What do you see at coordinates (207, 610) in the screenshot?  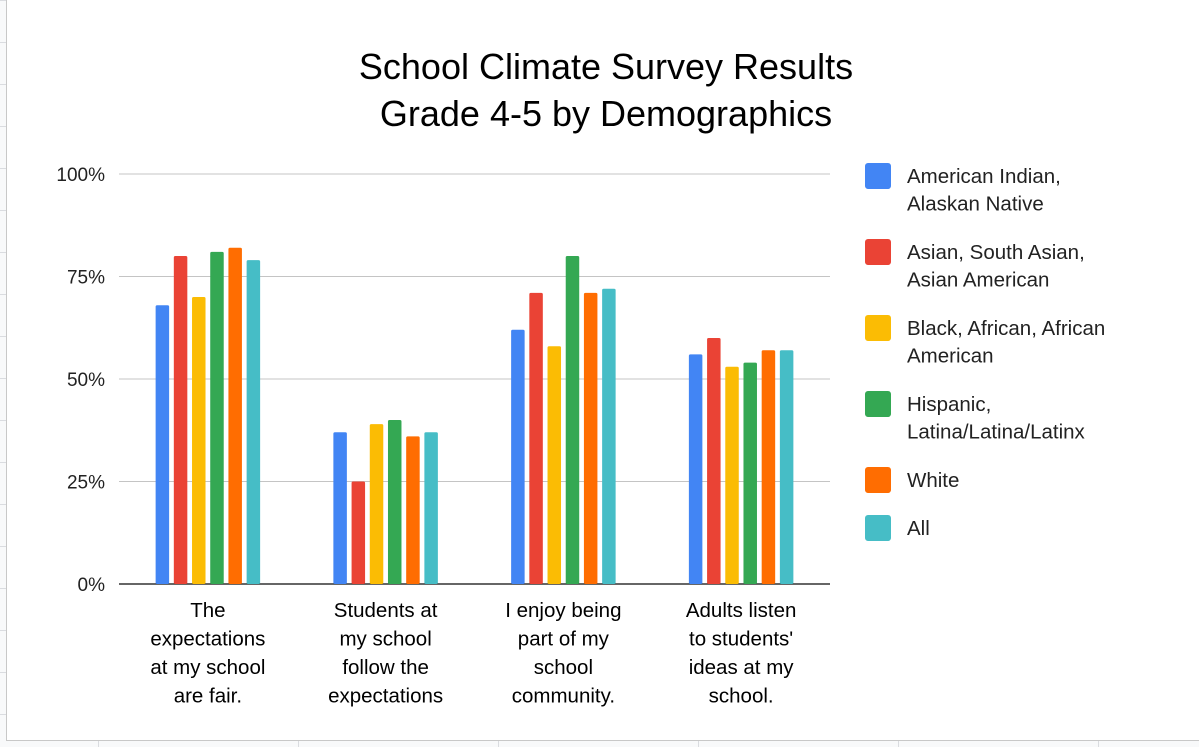 I see `category-label: The` at bounding box center [207, 610].